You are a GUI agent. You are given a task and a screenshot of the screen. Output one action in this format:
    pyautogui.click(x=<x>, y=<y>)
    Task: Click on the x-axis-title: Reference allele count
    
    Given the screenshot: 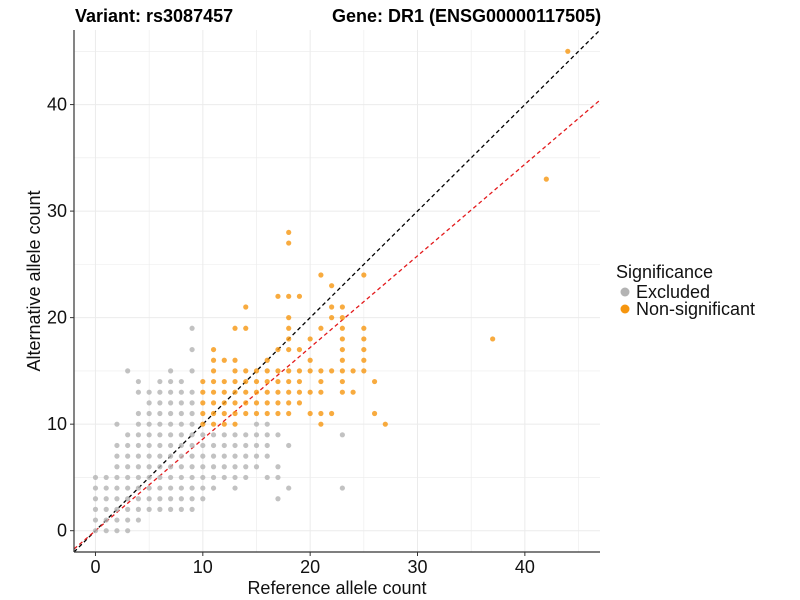 What is the action you would take?
    pyautogui.click(x=336, y=588)
    